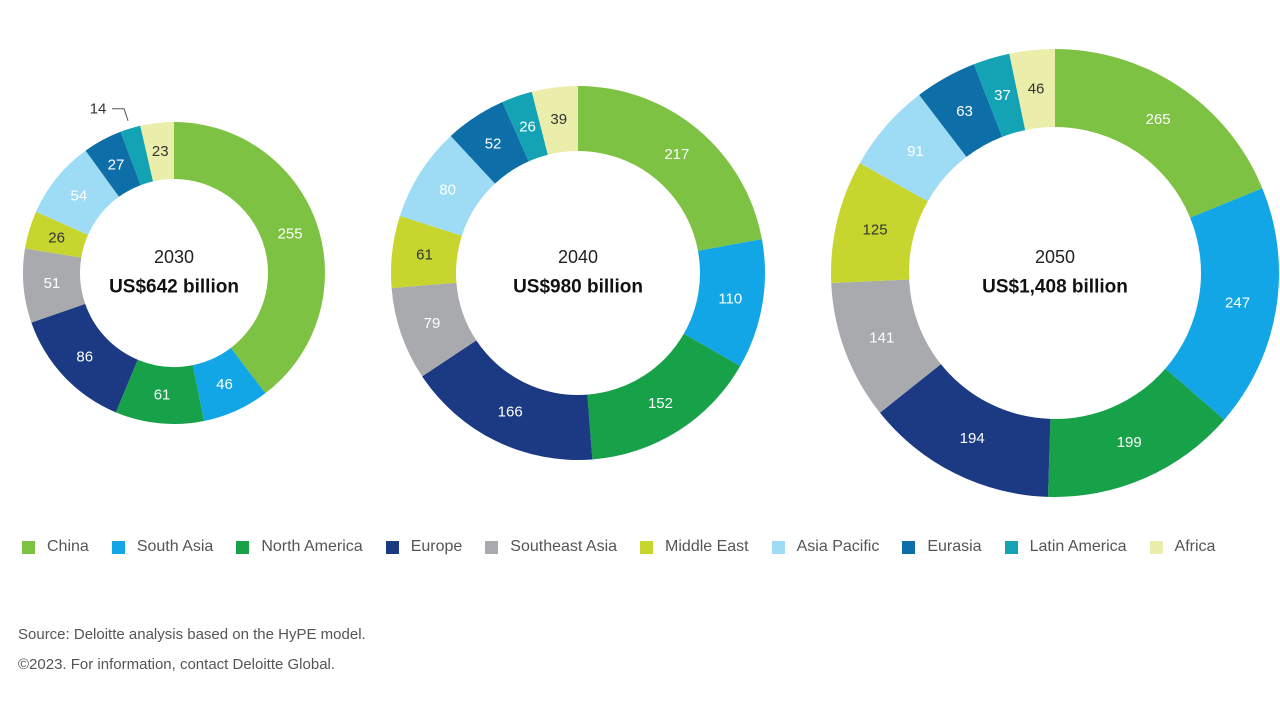 The width and height of the screenshot is (1280, 728). I want to click on donut-total: US$642 billion, so click(174, 287).